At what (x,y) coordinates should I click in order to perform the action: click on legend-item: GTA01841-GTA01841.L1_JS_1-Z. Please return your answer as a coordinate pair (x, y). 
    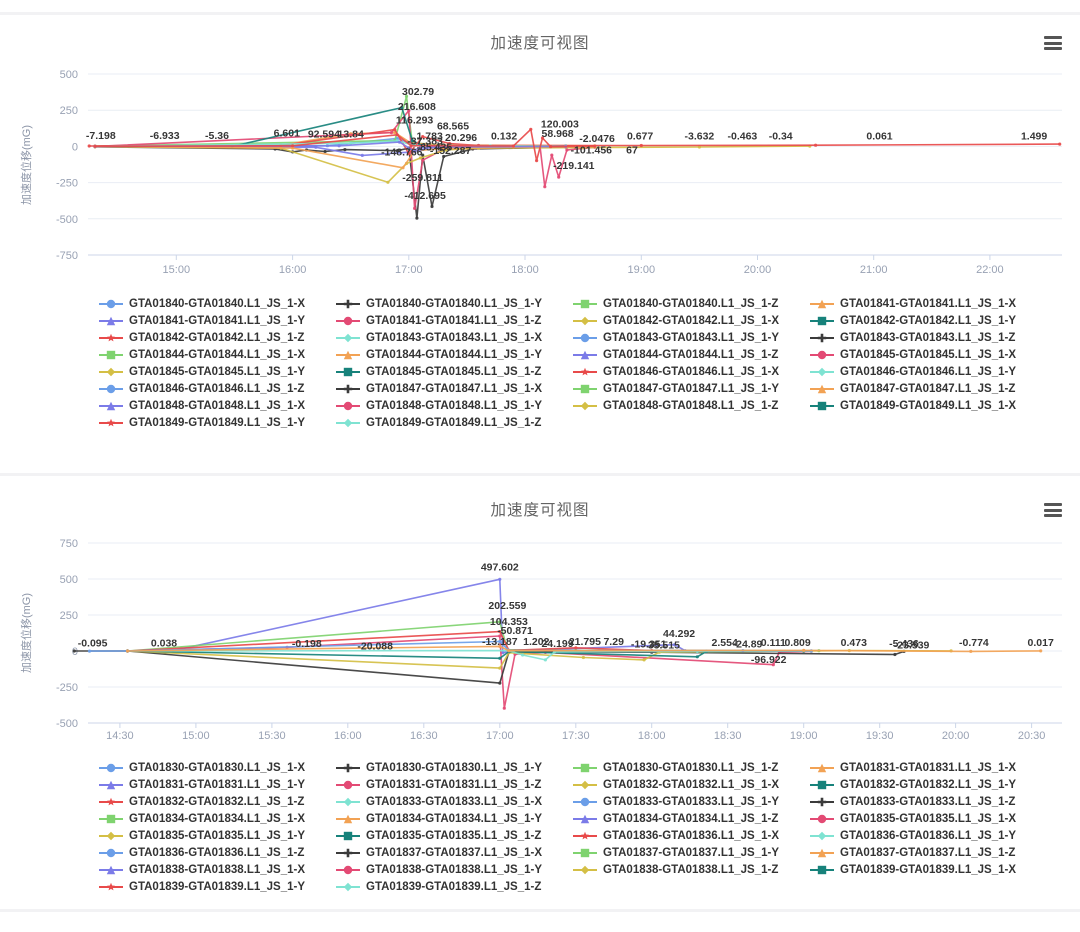
    Looking at the image, I should click on (453, 320).